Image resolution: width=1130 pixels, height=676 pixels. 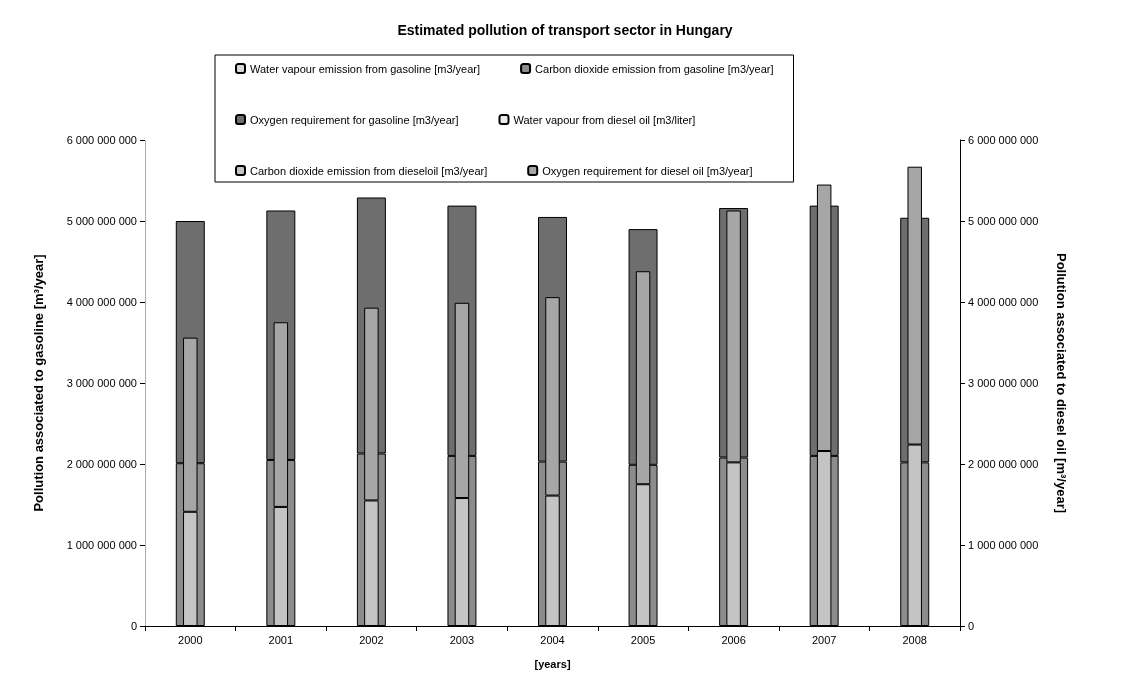 I want to click on y2-tick-label: 4 000 000 000, so click(x=1003, y=302).